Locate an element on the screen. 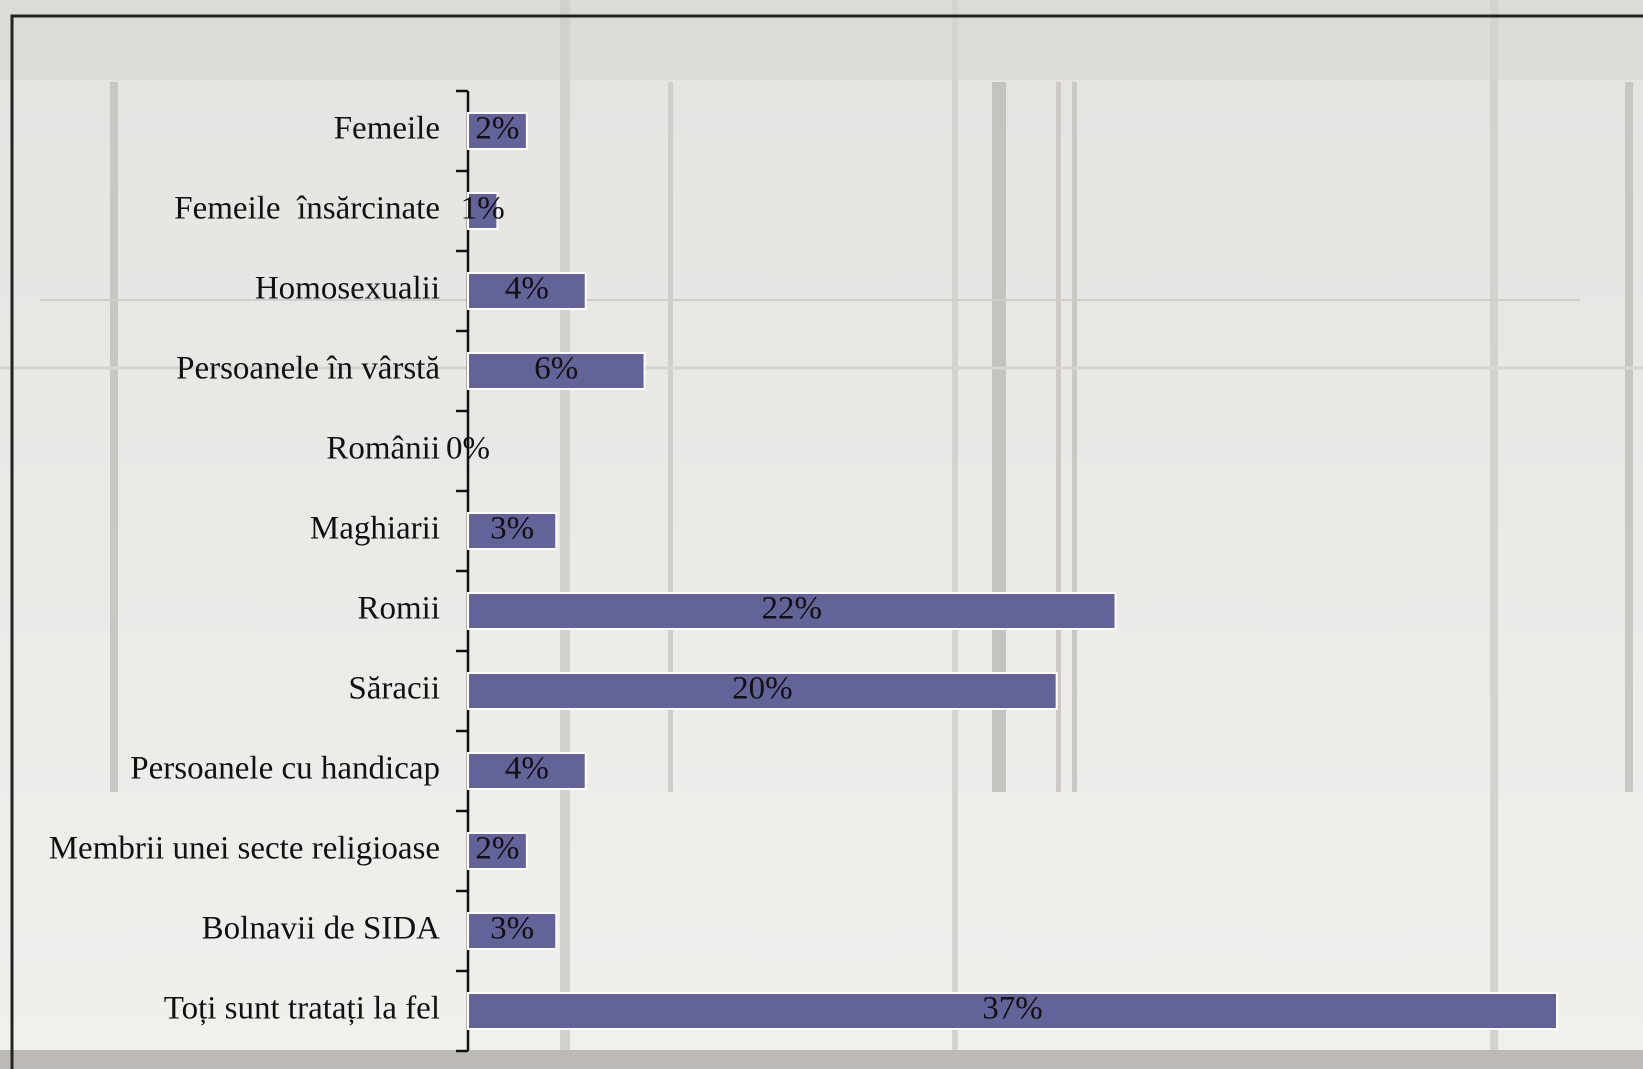  y-tick-label: Femeile is located at coordinates (387, 129).